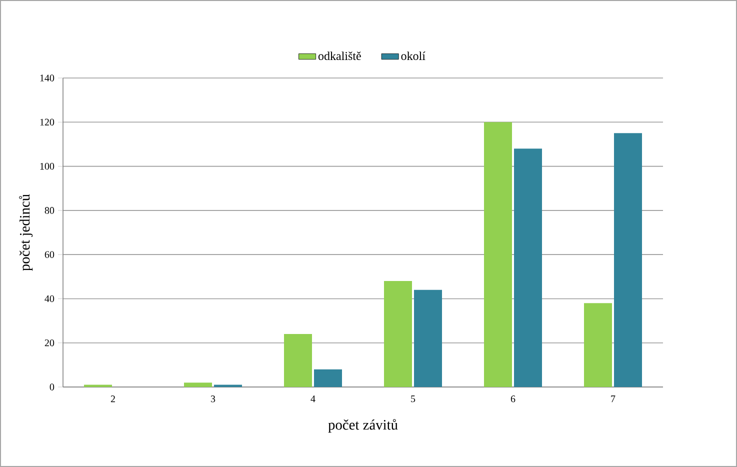 This screenshot has height=467, width=737. Describe the element at coordinates (49, 298) in the screenshot. I see `y-tick-label: 40` at that location.